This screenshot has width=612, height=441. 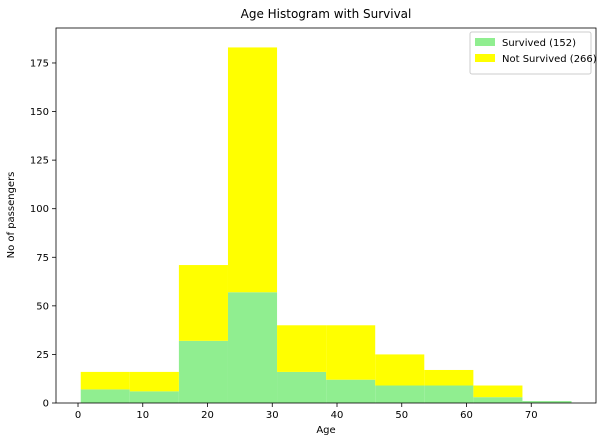 What do you see at coordinates (337, 415) in the screenshot?
I see `x-tick-label: 40` at bounding box center [337, 415].